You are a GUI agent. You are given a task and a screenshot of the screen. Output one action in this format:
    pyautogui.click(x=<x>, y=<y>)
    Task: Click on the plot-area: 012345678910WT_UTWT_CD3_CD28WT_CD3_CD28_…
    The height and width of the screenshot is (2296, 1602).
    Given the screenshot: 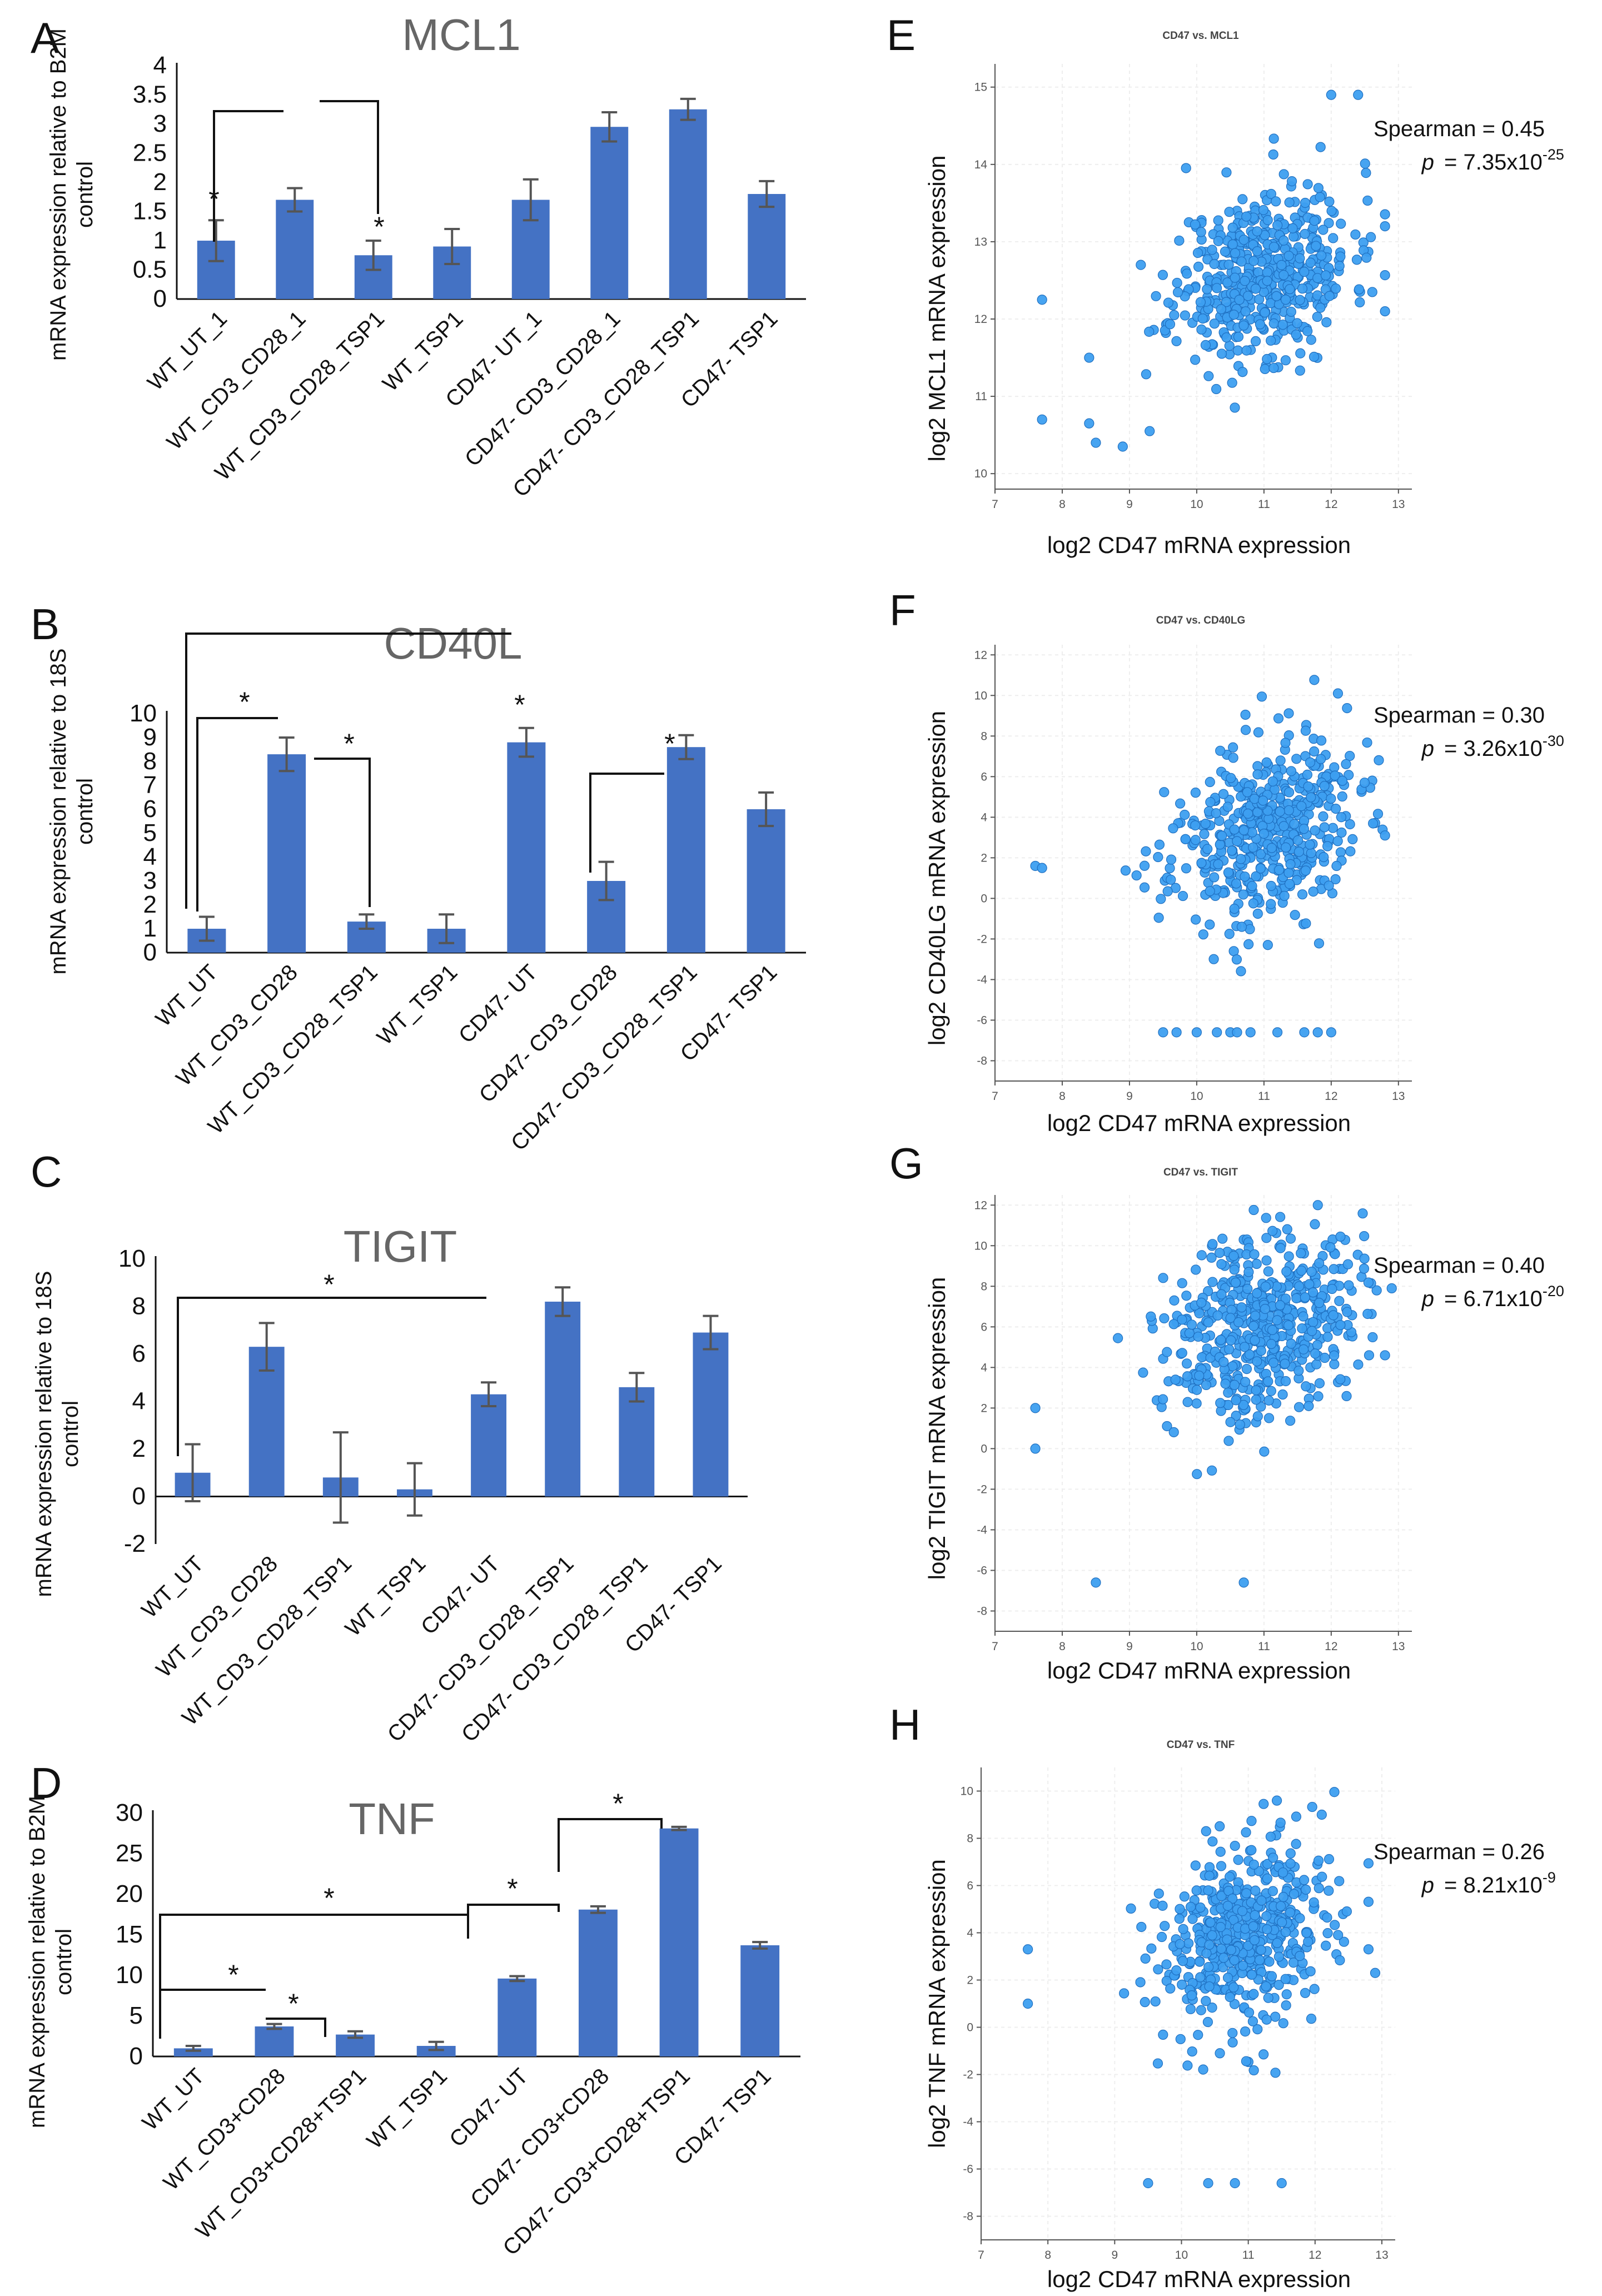 What is the action you would take?
    pyautogui.click(x=468, y=928)
    